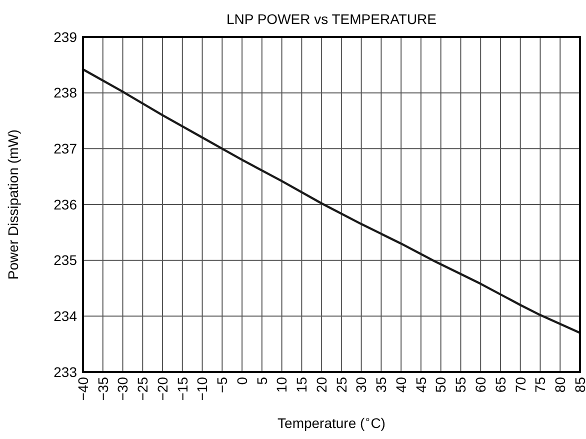  Describe the element at coordinates (82, 388) in the screenshot. I see `x-tick-label: −40` at that location.